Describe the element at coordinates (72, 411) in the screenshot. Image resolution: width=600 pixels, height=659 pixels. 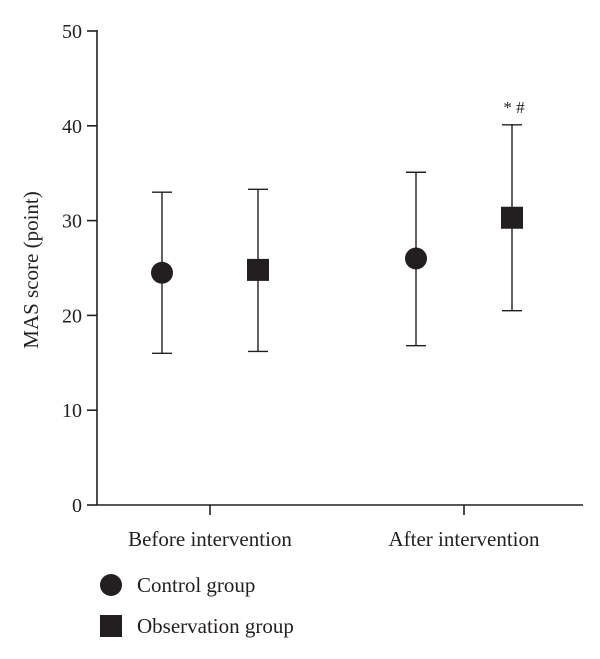
I see `y-tick-label: 10` at that location.